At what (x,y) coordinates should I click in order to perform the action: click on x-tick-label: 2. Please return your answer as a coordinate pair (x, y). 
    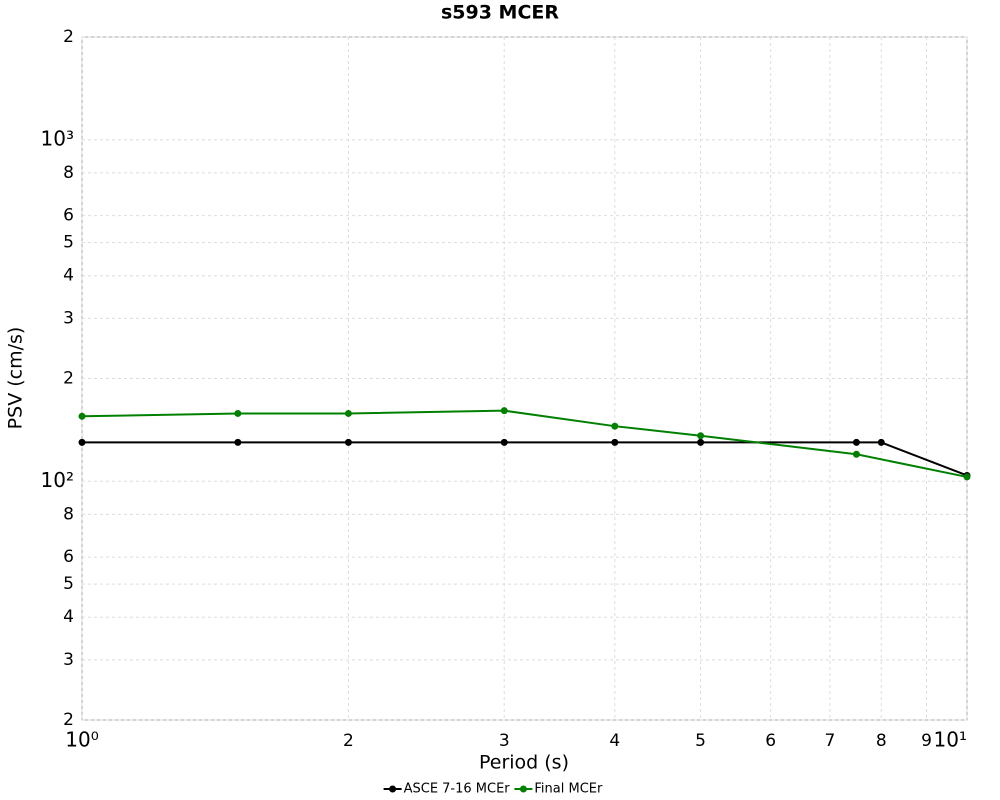
    Looking at the image, I should click on (348, 741).